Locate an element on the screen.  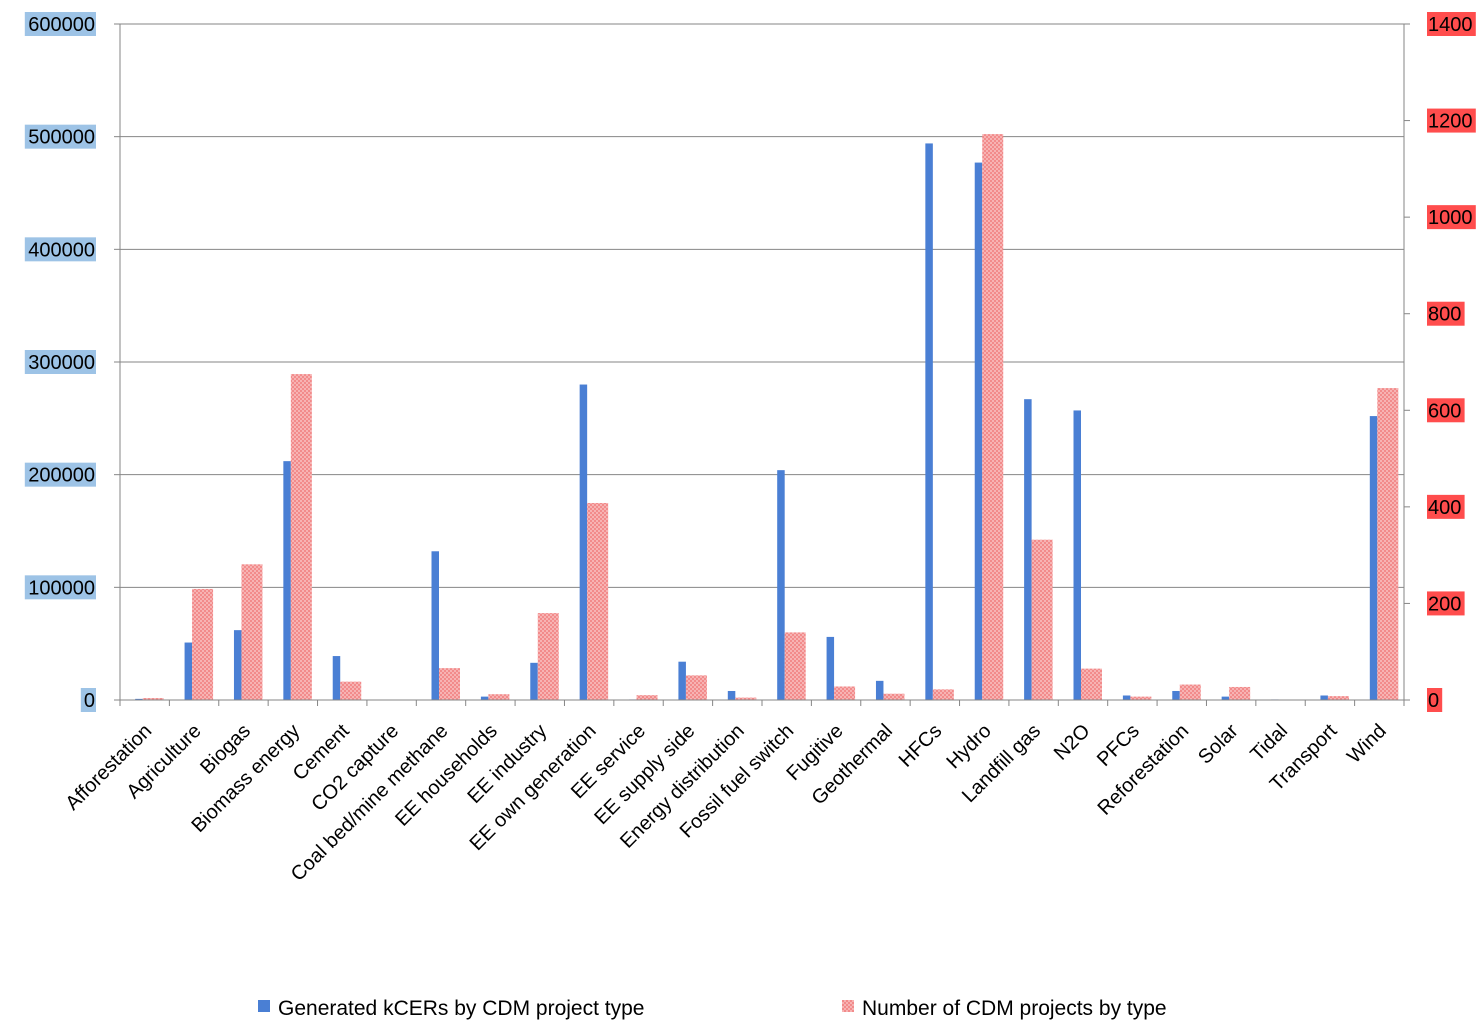
legend-label-kcers: Generated kCERs by CDM project type is located at coordinates (461, 1008).